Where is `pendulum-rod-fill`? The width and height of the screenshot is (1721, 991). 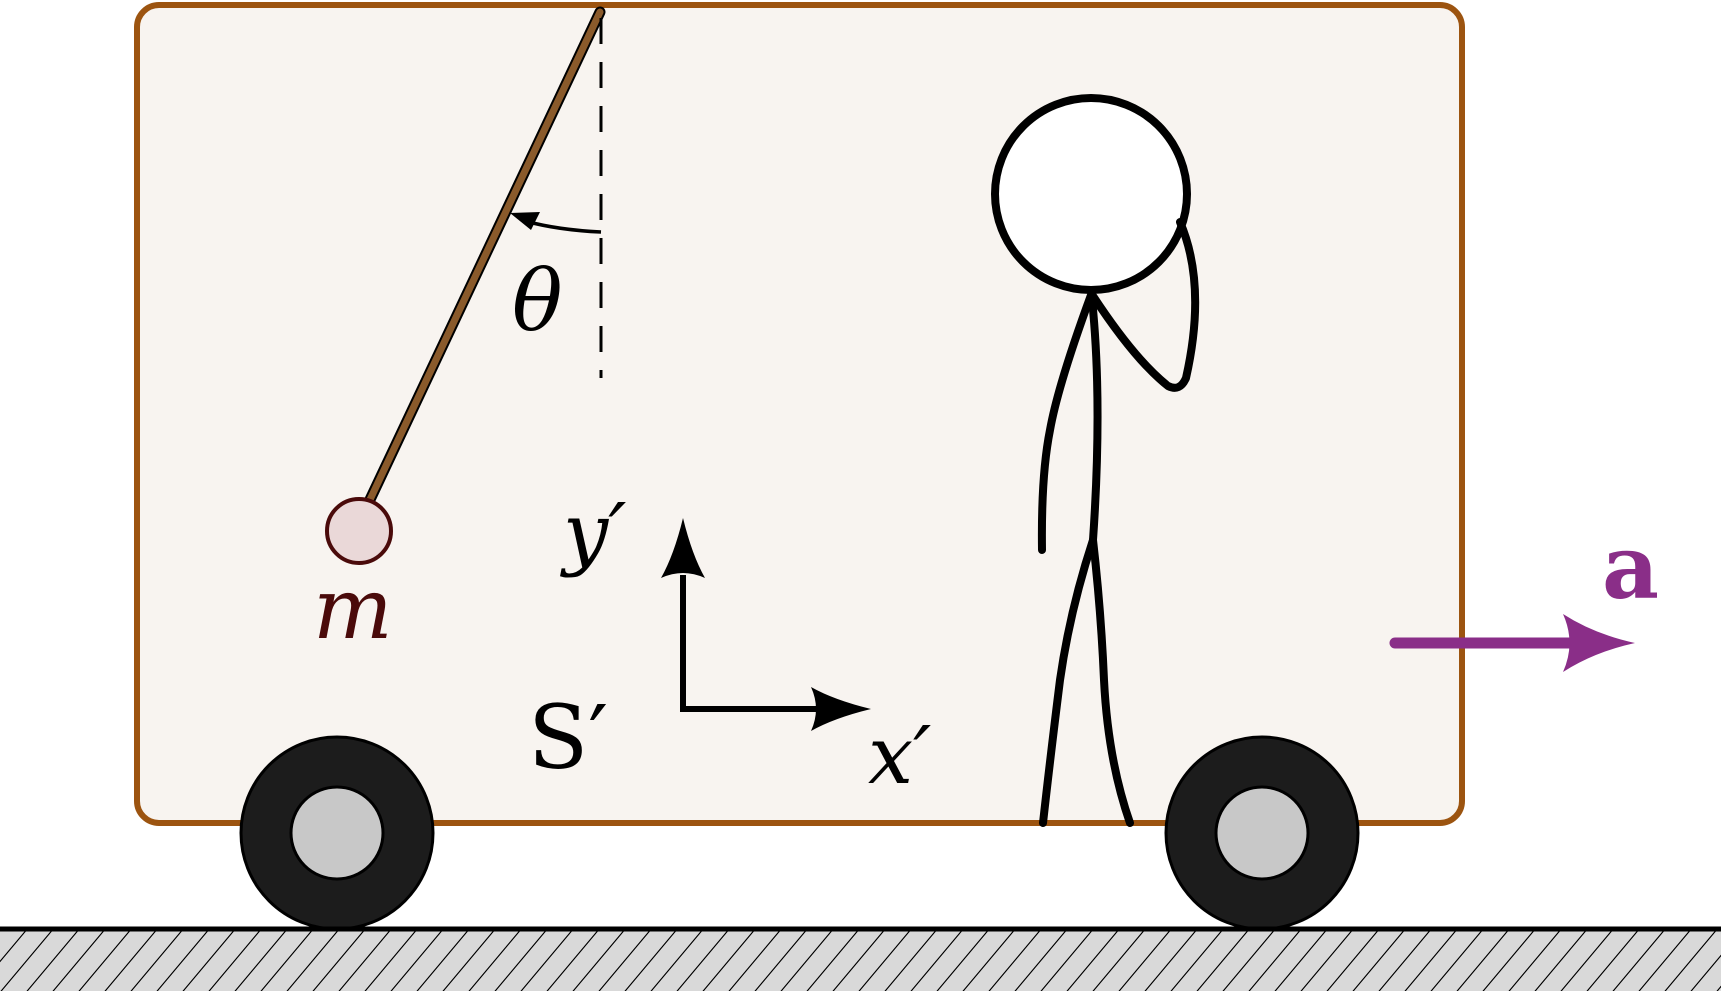 pendulum-rod-fill is located at coordinates (483, 259).